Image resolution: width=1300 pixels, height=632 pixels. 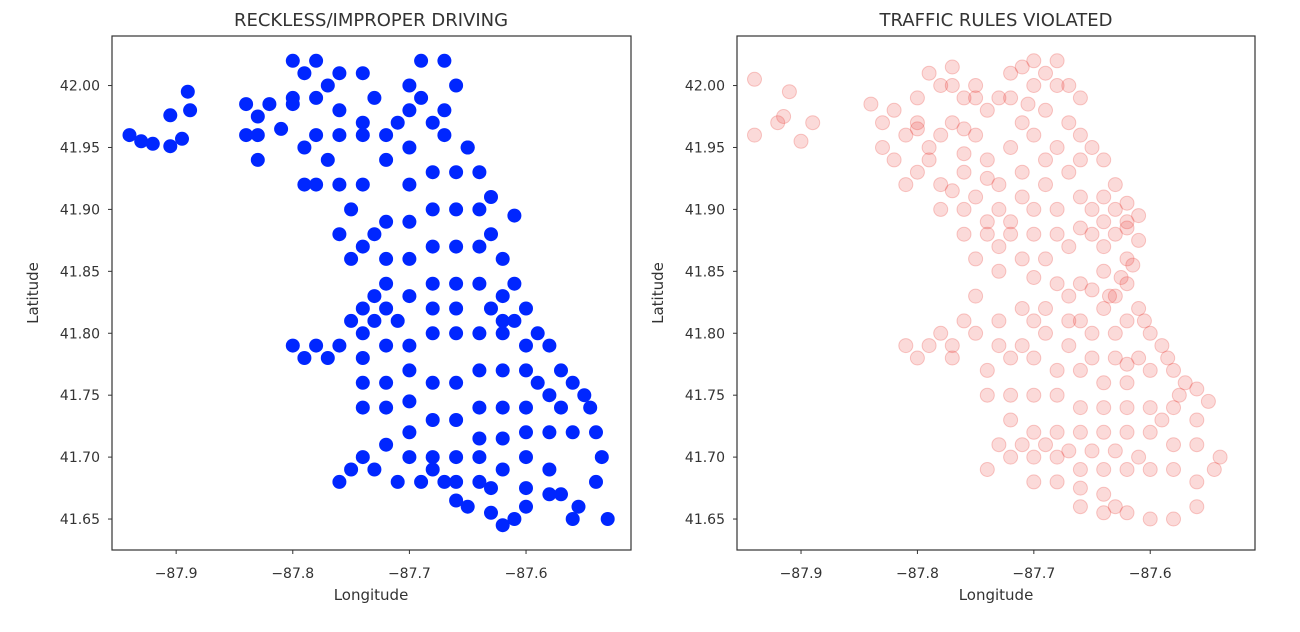 I want to click on x-tick-label: −87.9, so click(x=801, y=574).